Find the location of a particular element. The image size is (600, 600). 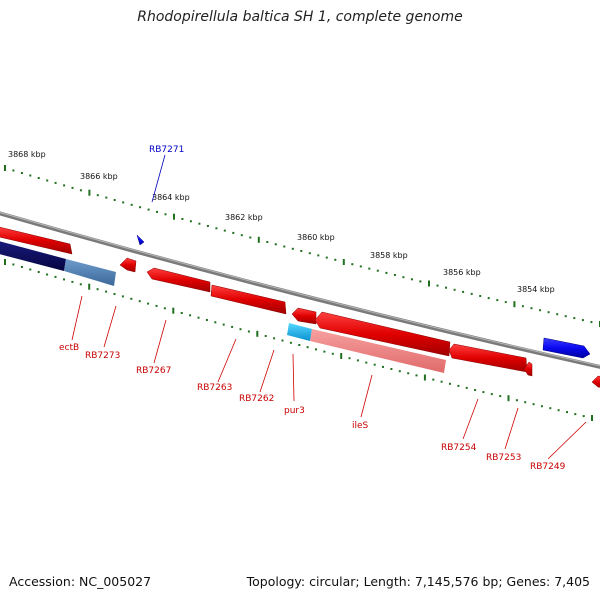

gene-feature-rb7262 is located at coordinates (304, 316).